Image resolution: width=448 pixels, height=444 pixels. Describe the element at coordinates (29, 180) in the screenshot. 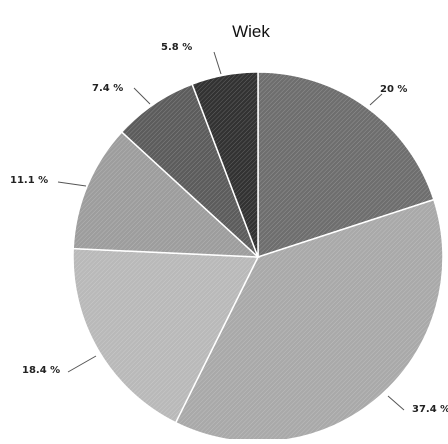

I see `slice-label: 11.1 %` at that location.